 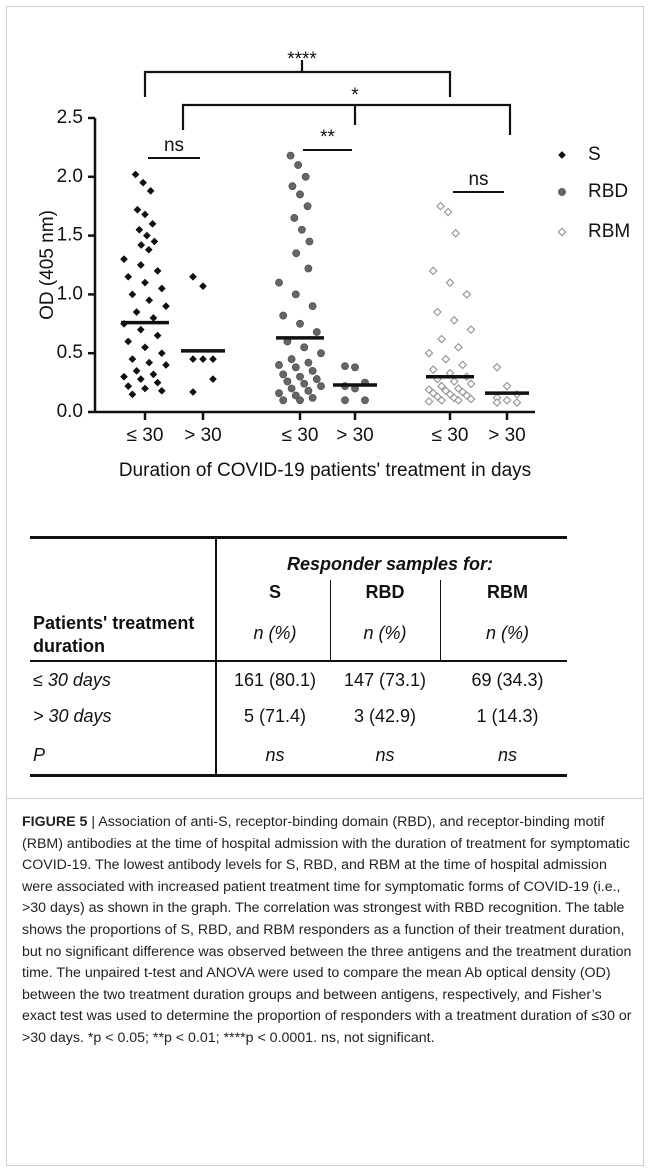 What do you see at coordinates (327, 137) in the screenshot?
I see `significance-label: **` at bounding box center [327, 137].